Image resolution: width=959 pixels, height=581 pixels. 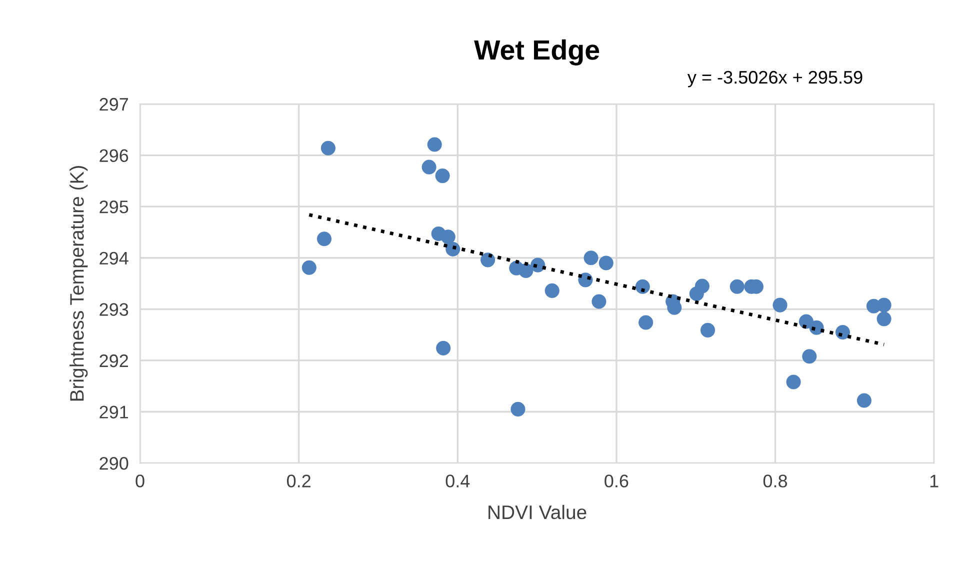 I want to click on y-tick-label: 295, so click(x=114, y=207).